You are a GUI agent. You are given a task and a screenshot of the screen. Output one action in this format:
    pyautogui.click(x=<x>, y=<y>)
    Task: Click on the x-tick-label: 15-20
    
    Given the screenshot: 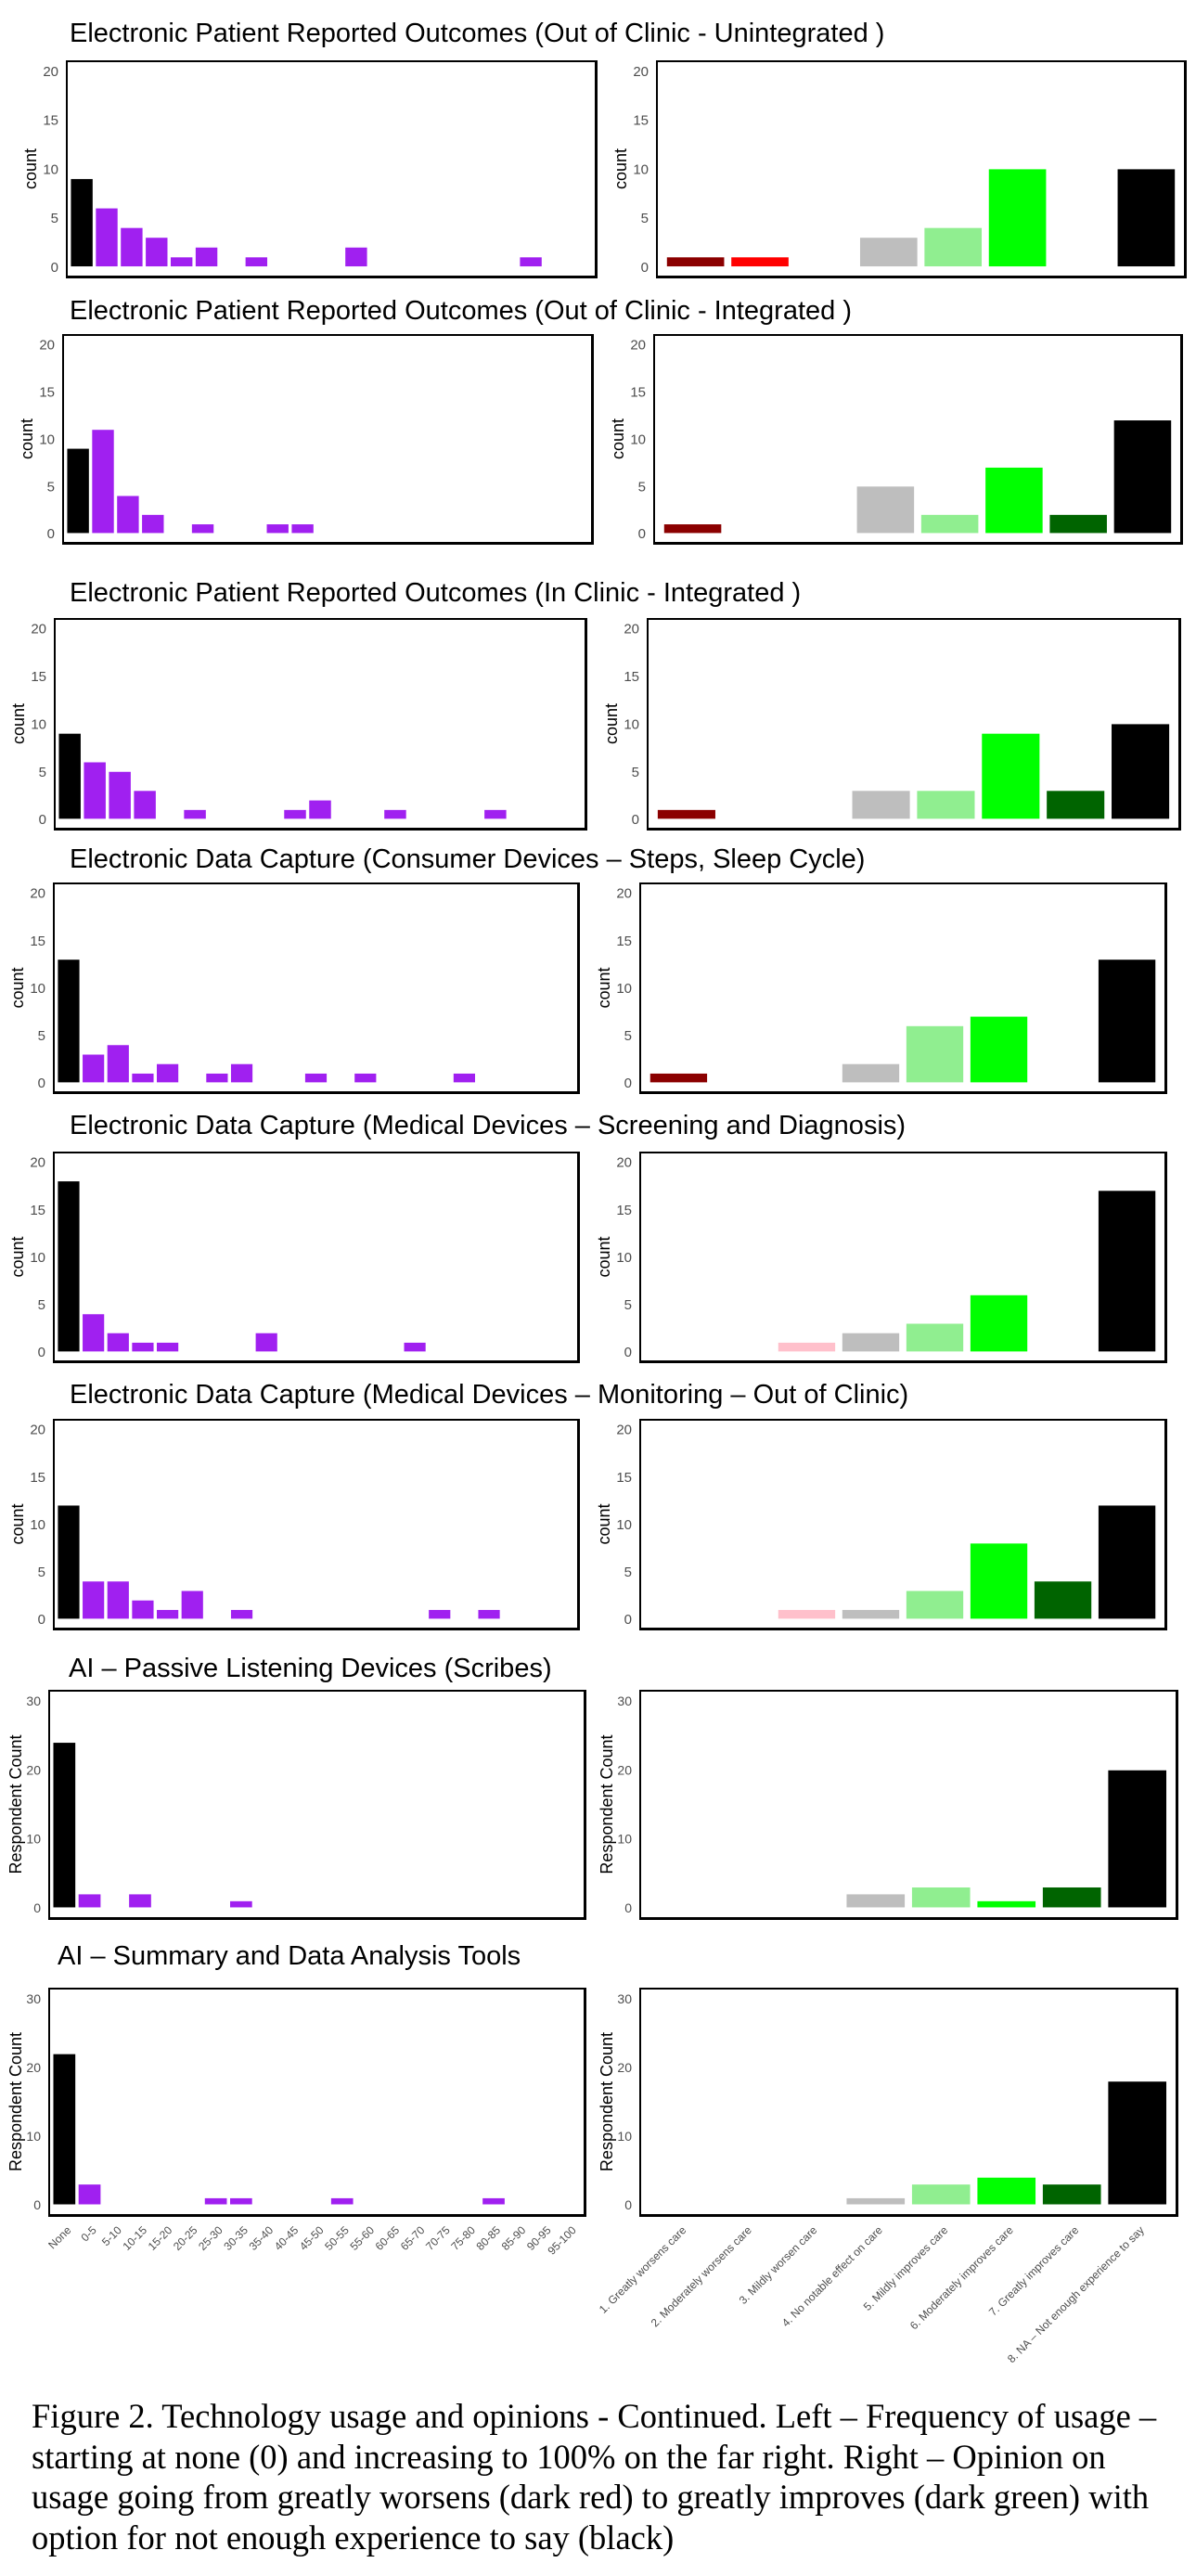 What is the action you would take?
    pyautogui.click(x=160, y=2238)
    